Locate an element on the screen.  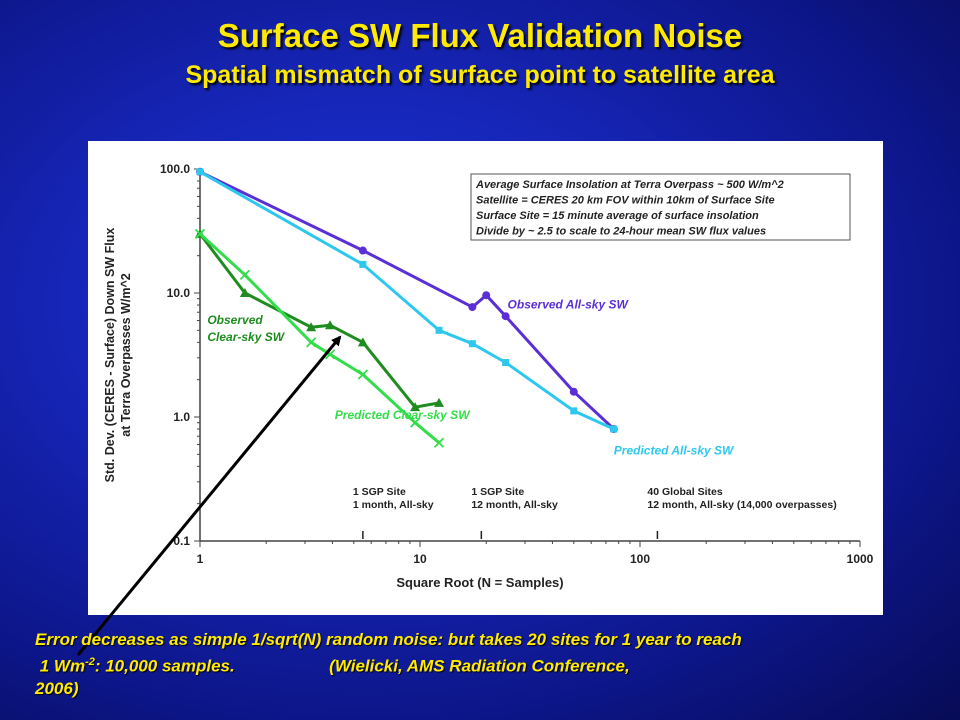
y-tick-label: 1.0 is located at coordinates (181, 417).